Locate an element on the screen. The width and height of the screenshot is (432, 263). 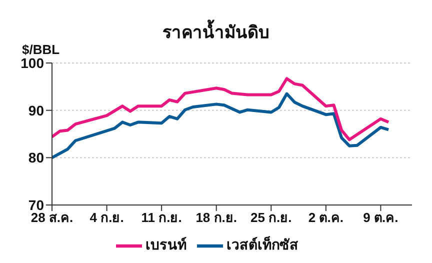
legend-label: เบรนท์ is located at coordinates (166, 244).